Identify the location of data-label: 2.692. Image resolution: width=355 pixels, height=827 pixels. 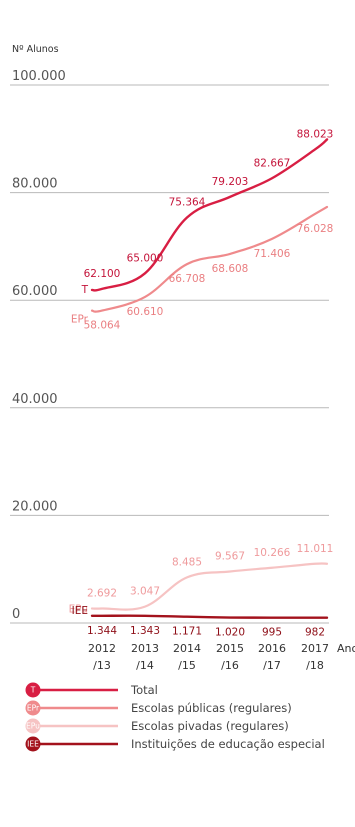
(102, 594).